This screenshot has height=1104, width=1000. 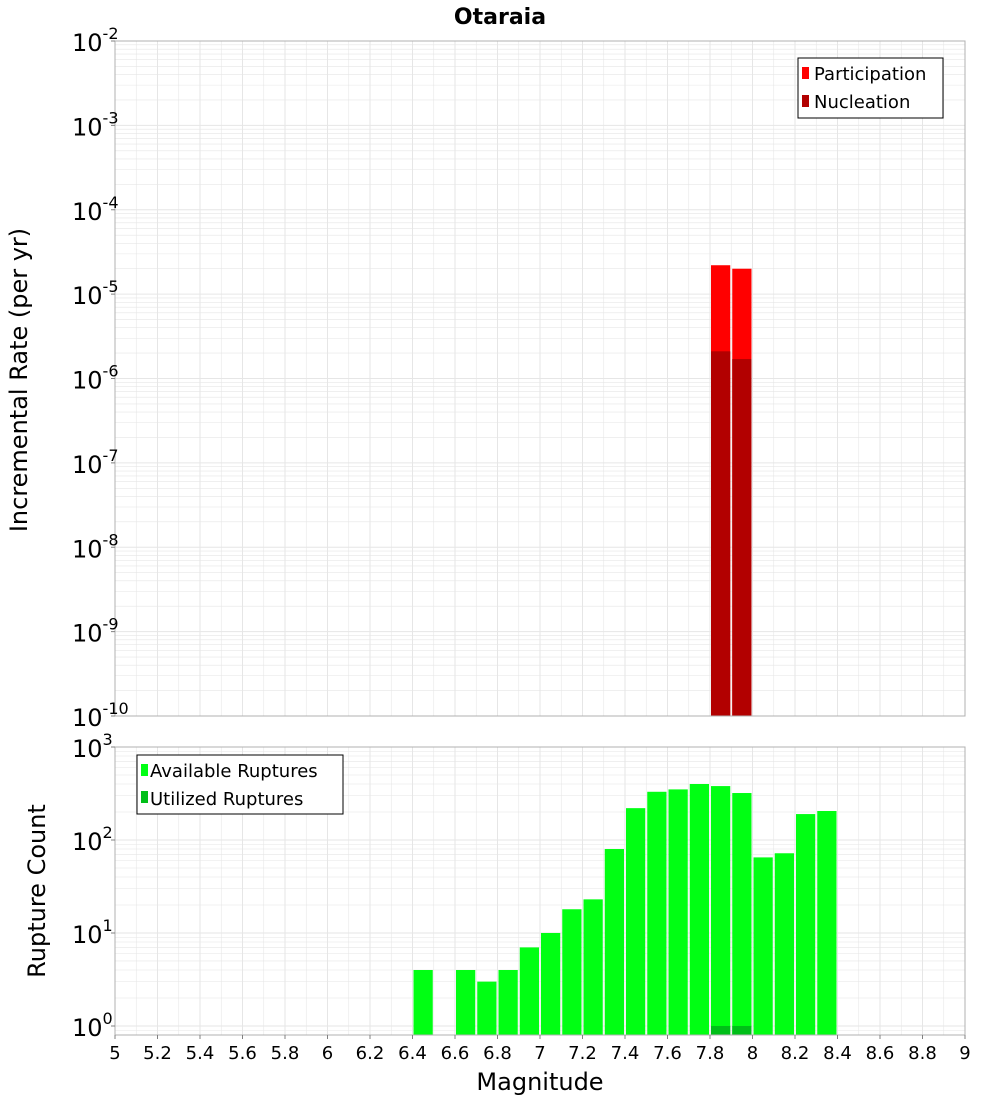 I want to click on x-tick-label: 5.6, so click(x=242, y=1053).